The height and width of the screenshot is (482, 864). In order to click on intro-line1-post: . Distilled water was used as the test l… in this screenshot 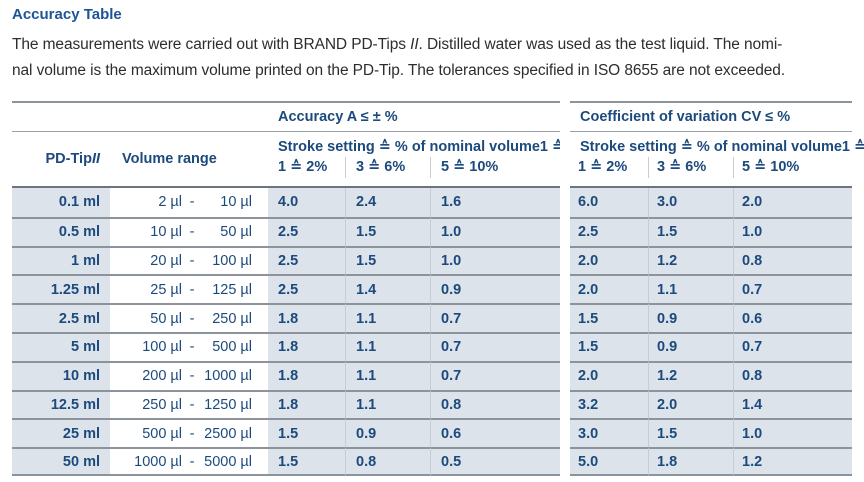, I will do `click(600, 44)`.